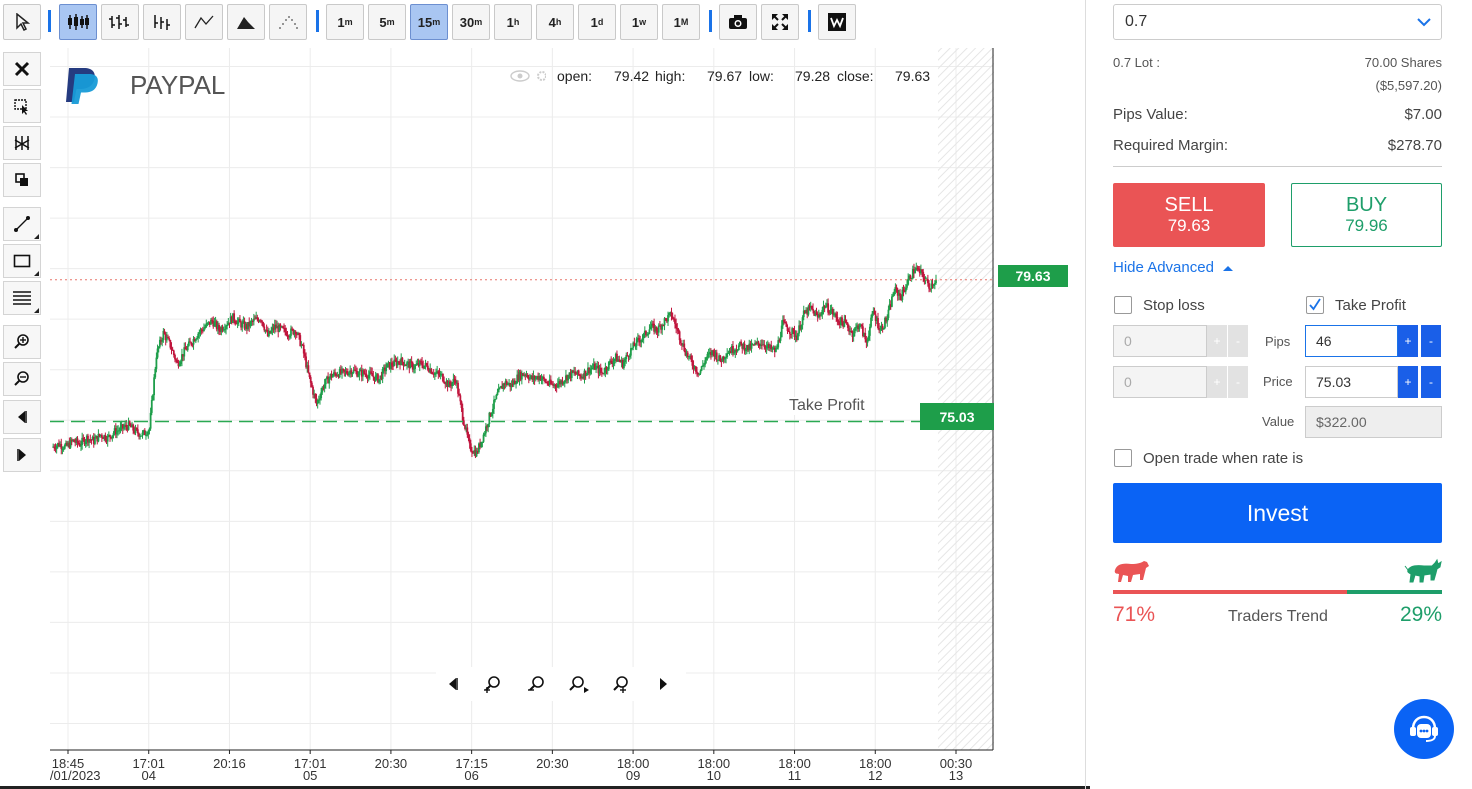 The width and height of the screenshot is (1472, 789). Describe the element at coordinates (22, 379) in the screenshot. I see `zoom-out-tool-button` at that location.